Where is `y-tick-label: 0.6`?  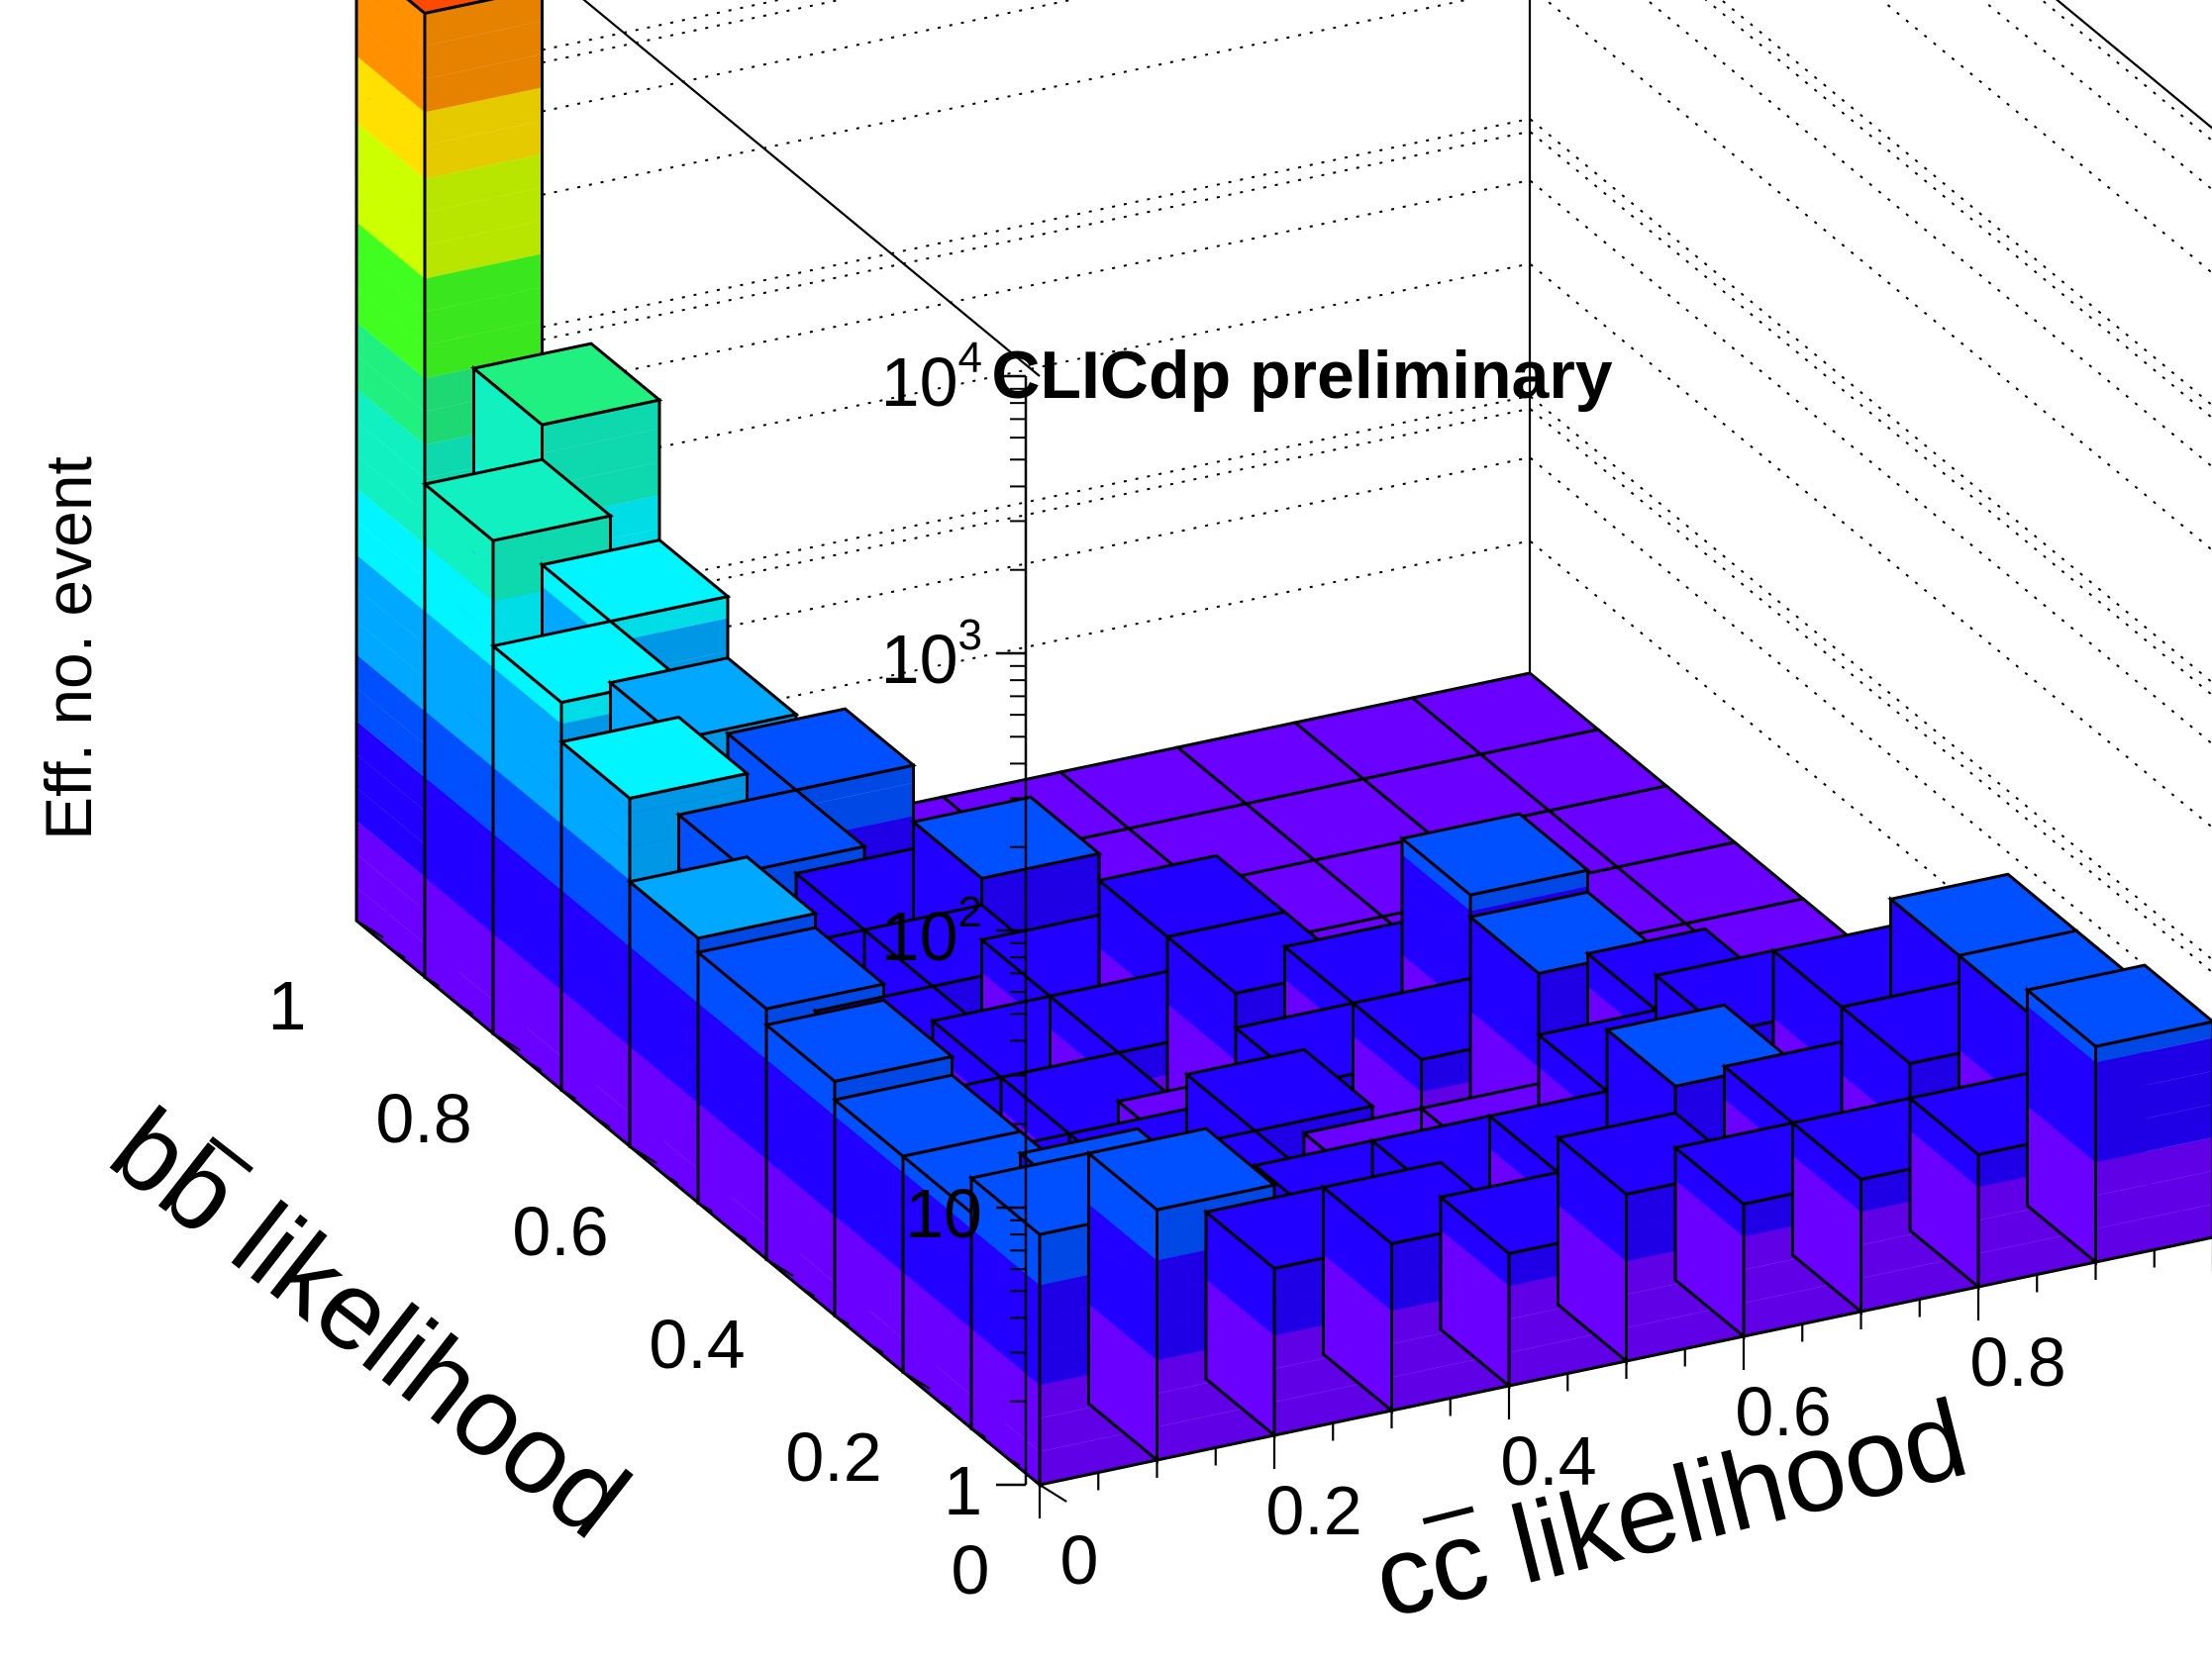 y-tick-label: 0.6 is located at coordinates (560, 1231).